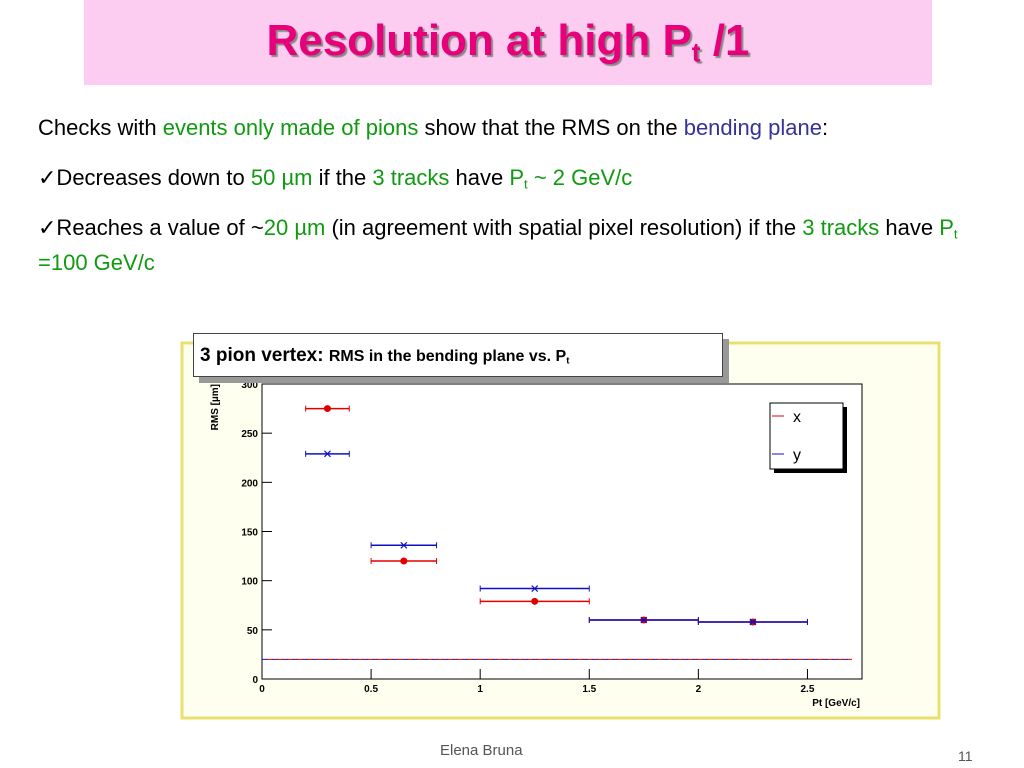 Image resolution: width=1024 pixels, height=768 pixels. I want to click on y-tick-label: 100, so click(249, 582).